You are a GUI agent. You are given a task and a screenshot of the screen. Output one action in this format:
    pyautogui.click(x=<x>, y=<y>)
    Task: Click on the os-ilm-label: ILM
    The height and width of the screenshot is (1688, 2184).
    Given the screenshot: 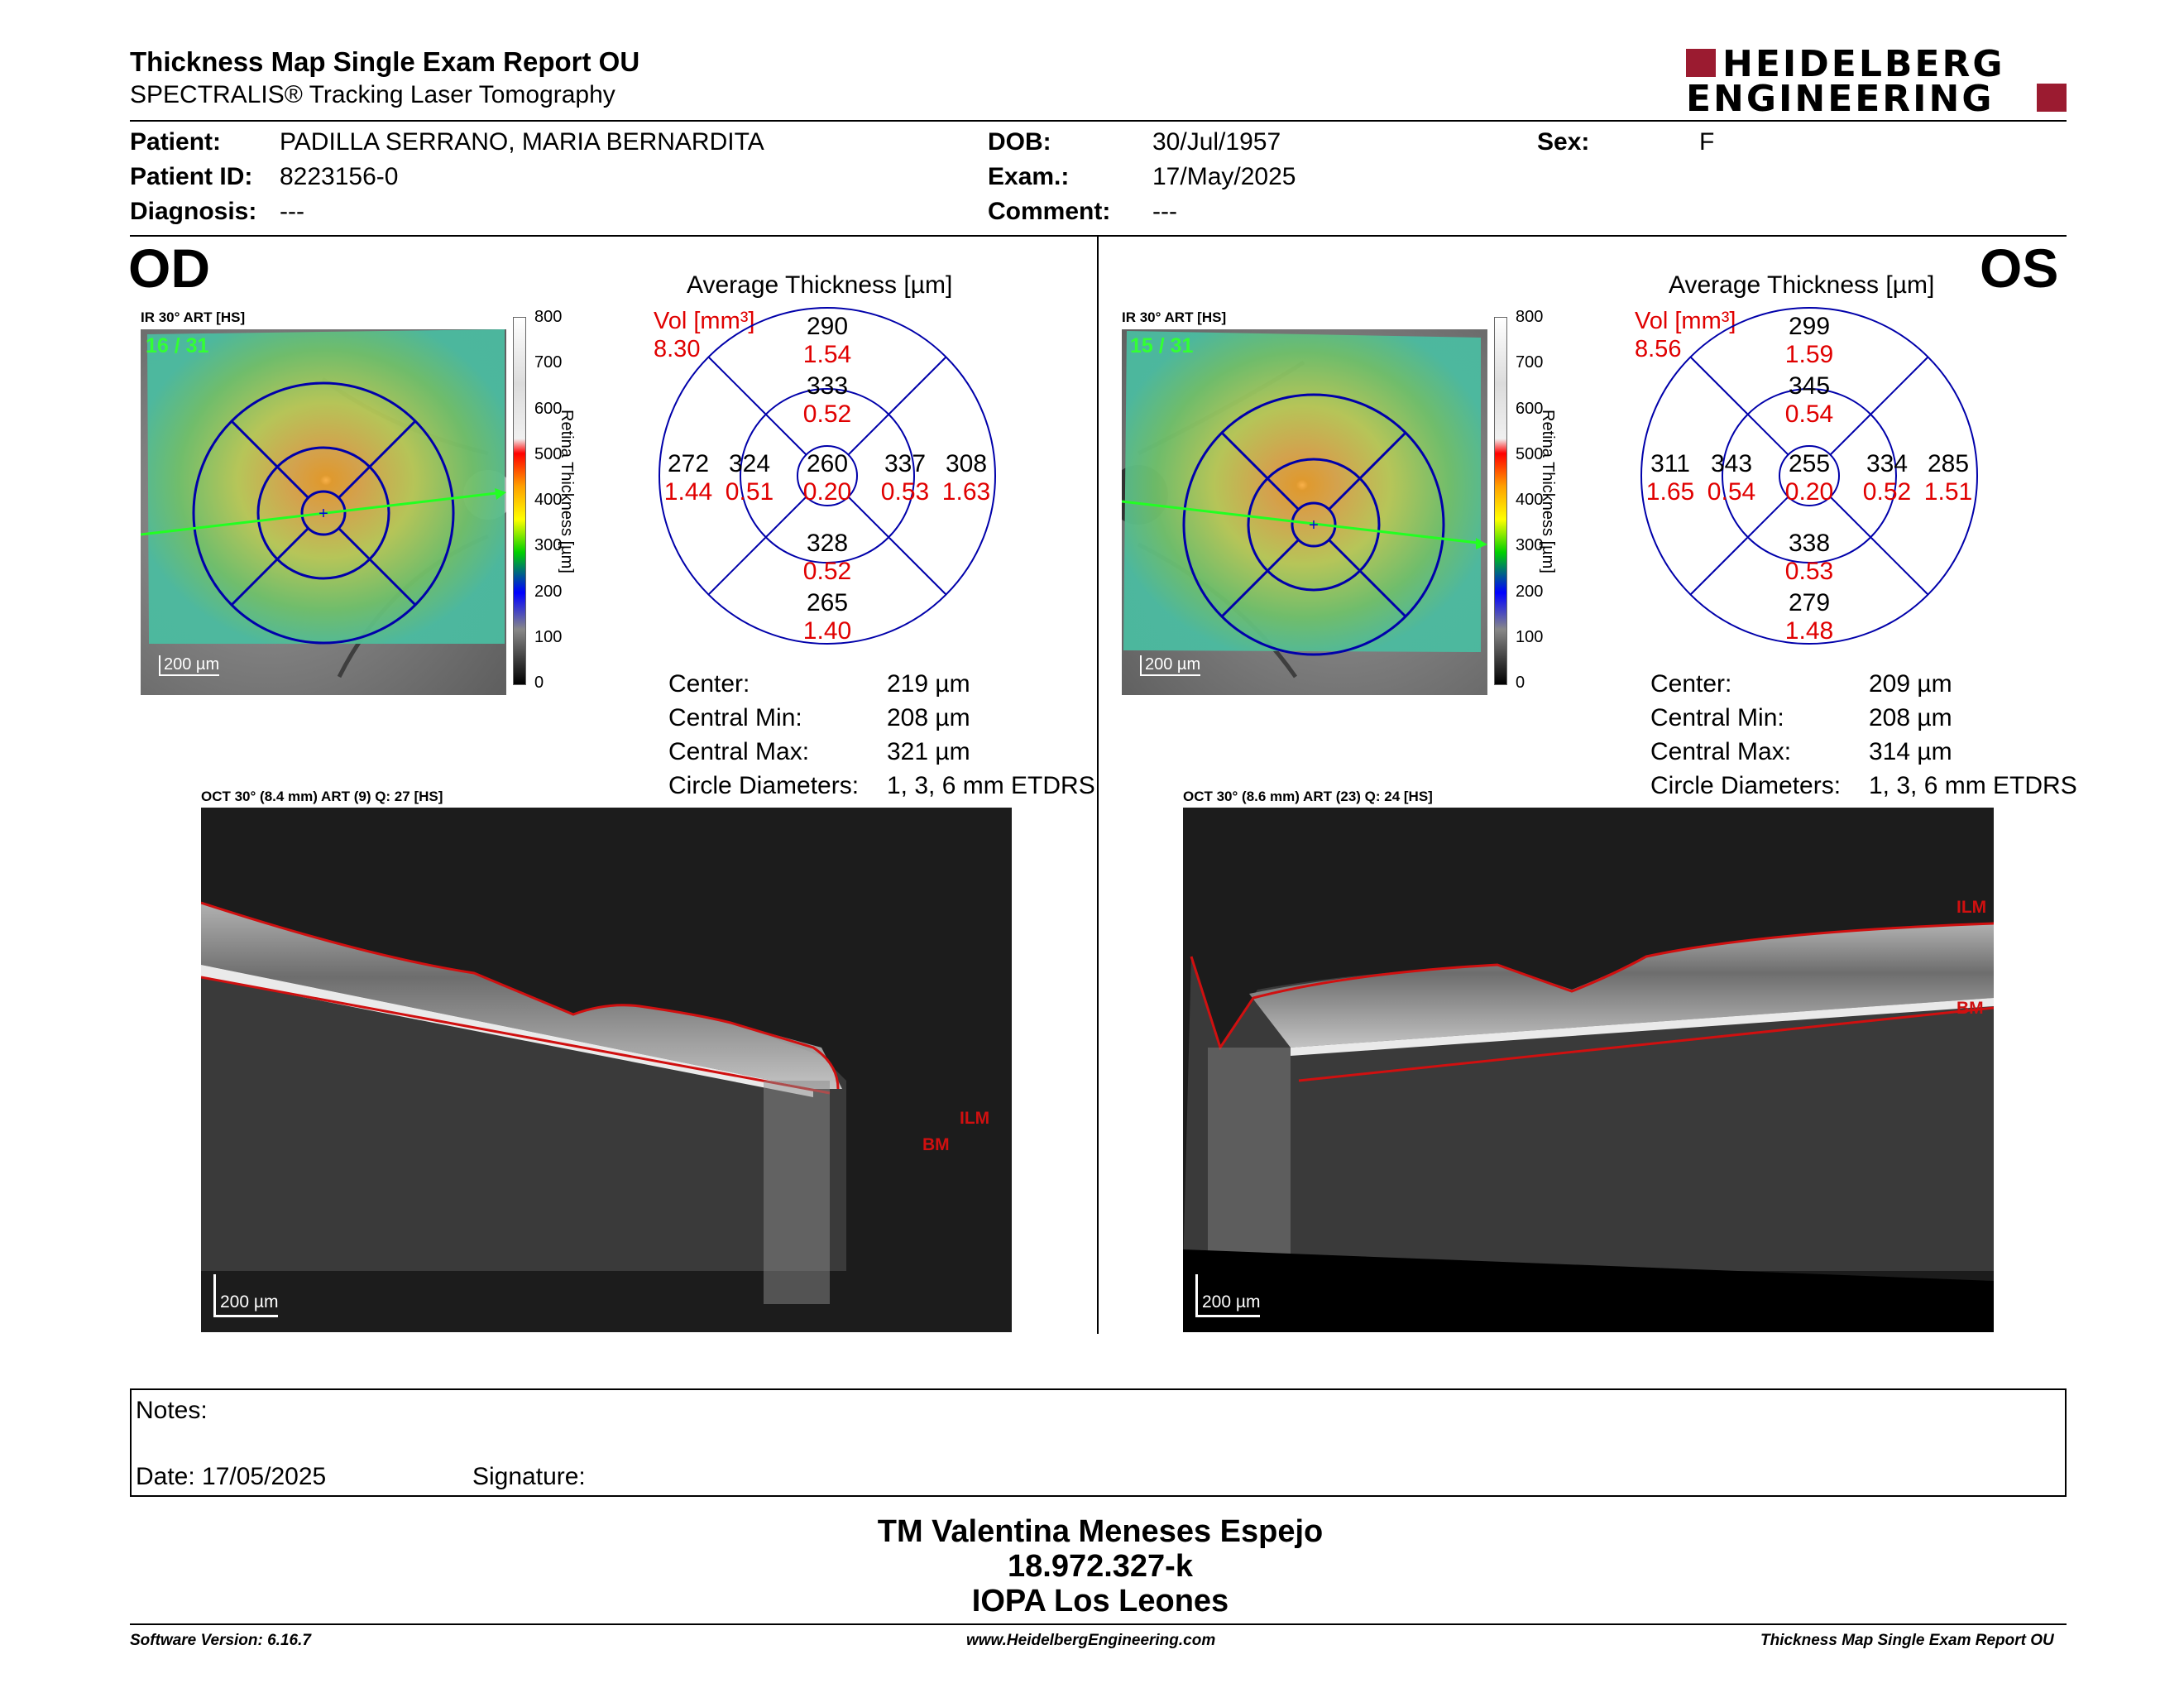 What is the action you would take?
    pyautogui.click(x=1971, y=907)
    